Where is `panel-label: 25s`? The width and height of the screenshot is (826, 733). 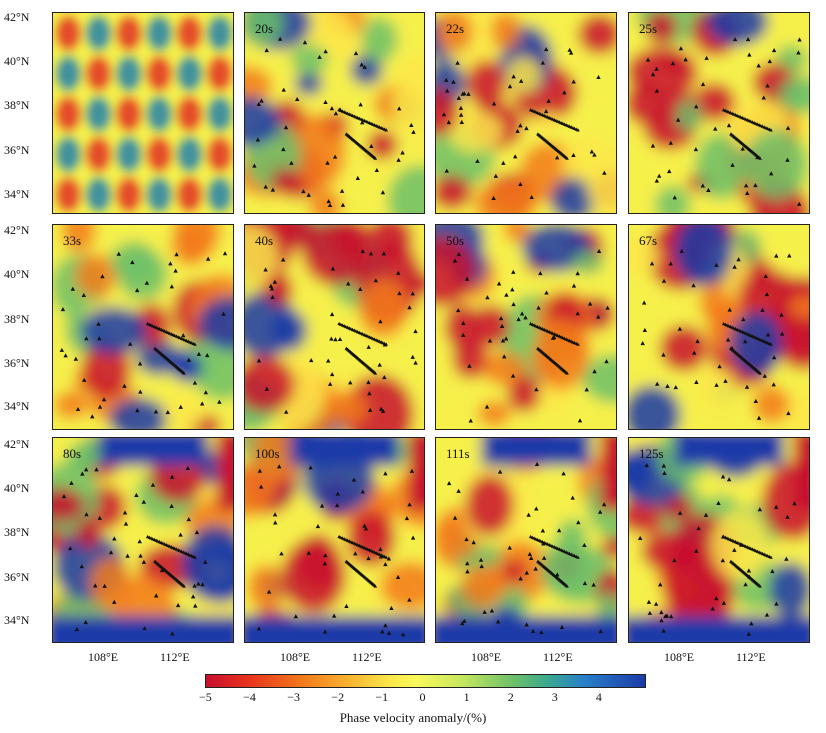
panel-label: 25s is located at coordinates (648, 28).